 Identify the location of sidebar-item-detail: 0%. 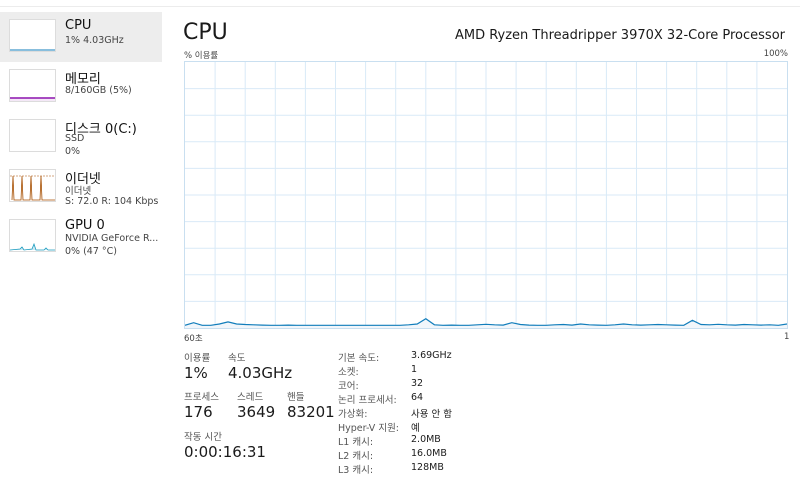
(73, 151).